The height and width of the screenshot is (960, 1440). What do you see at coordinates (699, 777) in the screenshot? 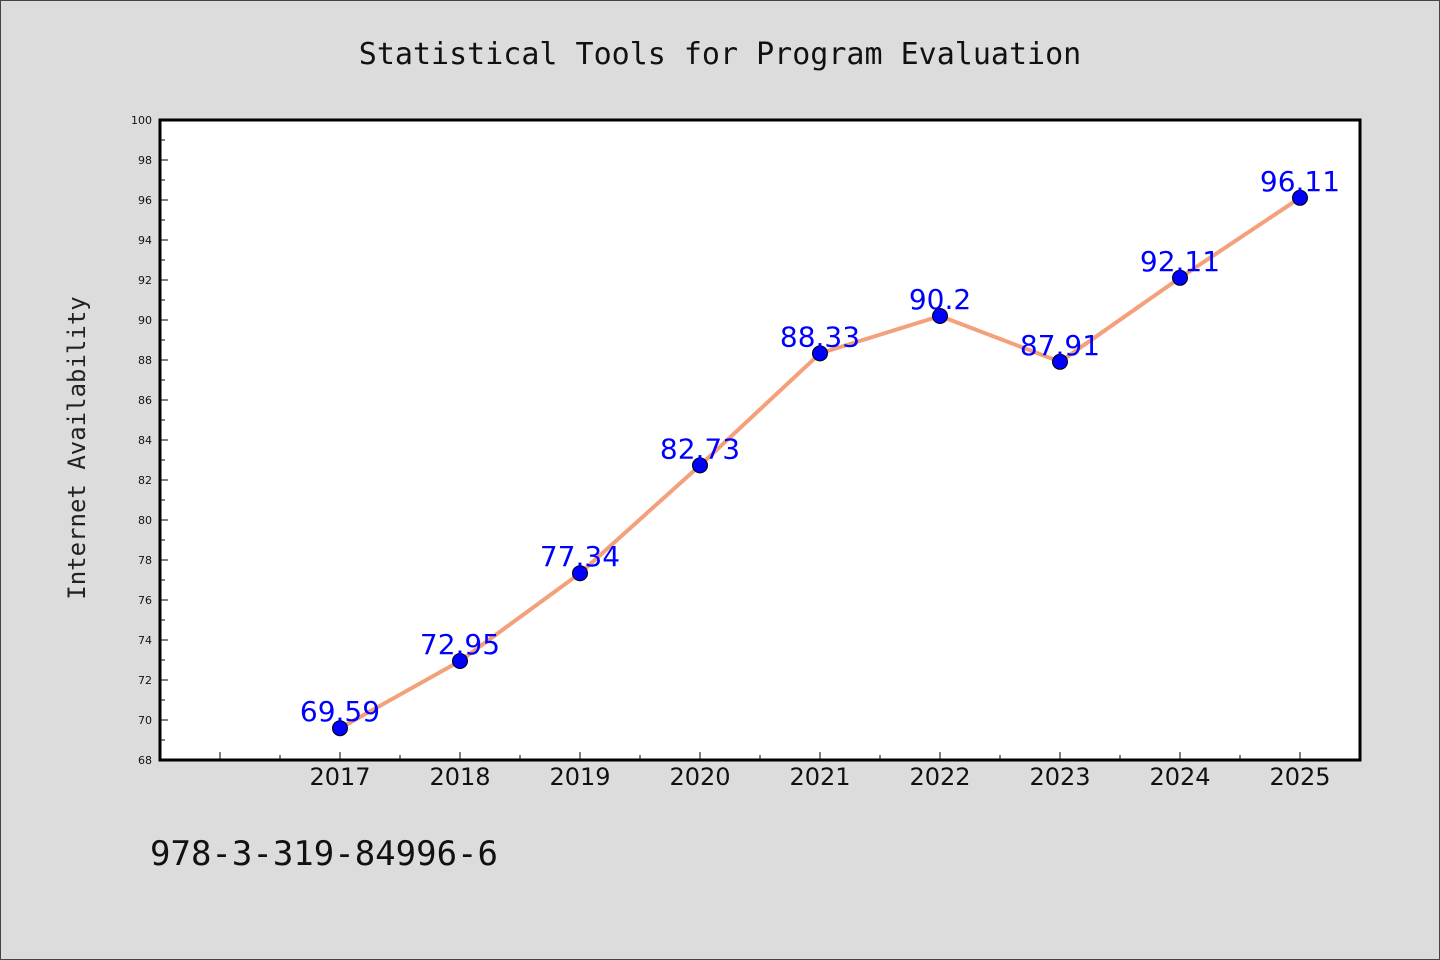
I see `x-tick-label: 2020` at bounding box center [699, 777].